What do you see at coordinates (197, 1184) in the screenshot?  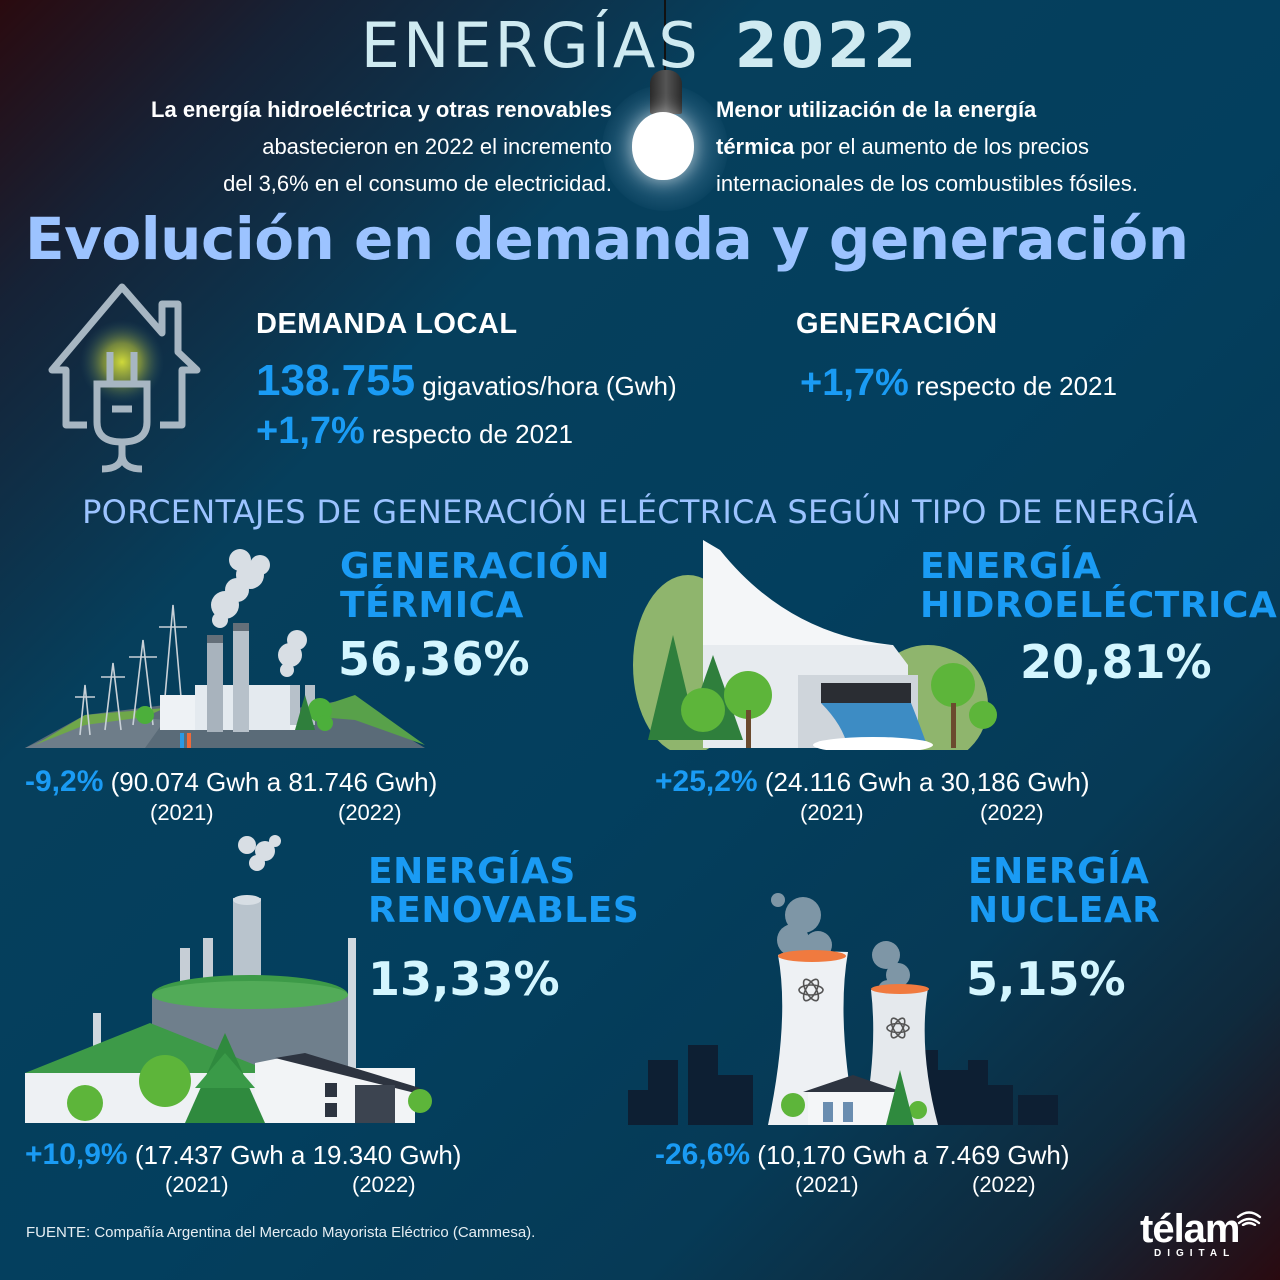 I see `renovables-year-from: (2021)` at bounding box center [197, 1184].